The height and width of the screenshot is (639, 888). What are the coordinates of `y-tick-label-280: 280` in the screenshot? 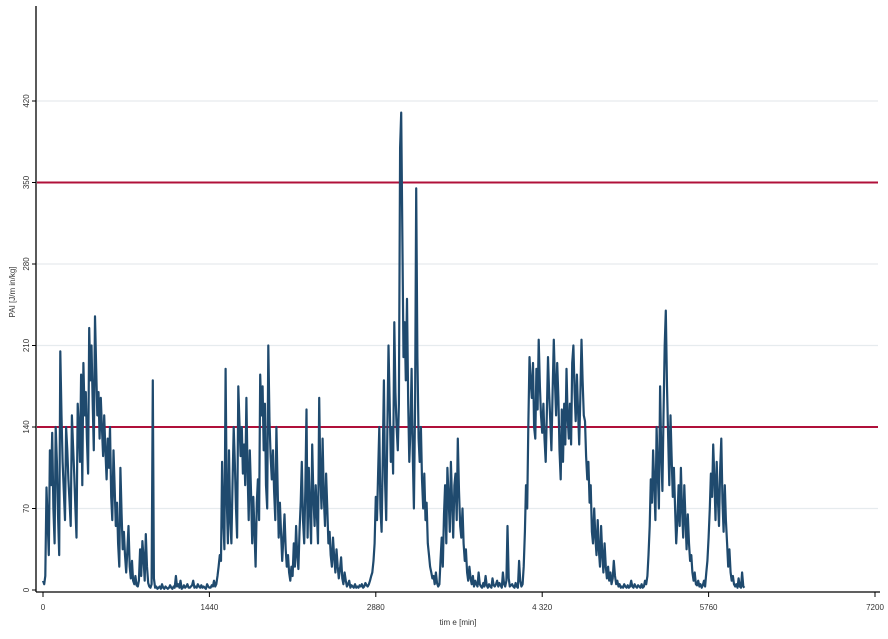 It's located at (26, 264).